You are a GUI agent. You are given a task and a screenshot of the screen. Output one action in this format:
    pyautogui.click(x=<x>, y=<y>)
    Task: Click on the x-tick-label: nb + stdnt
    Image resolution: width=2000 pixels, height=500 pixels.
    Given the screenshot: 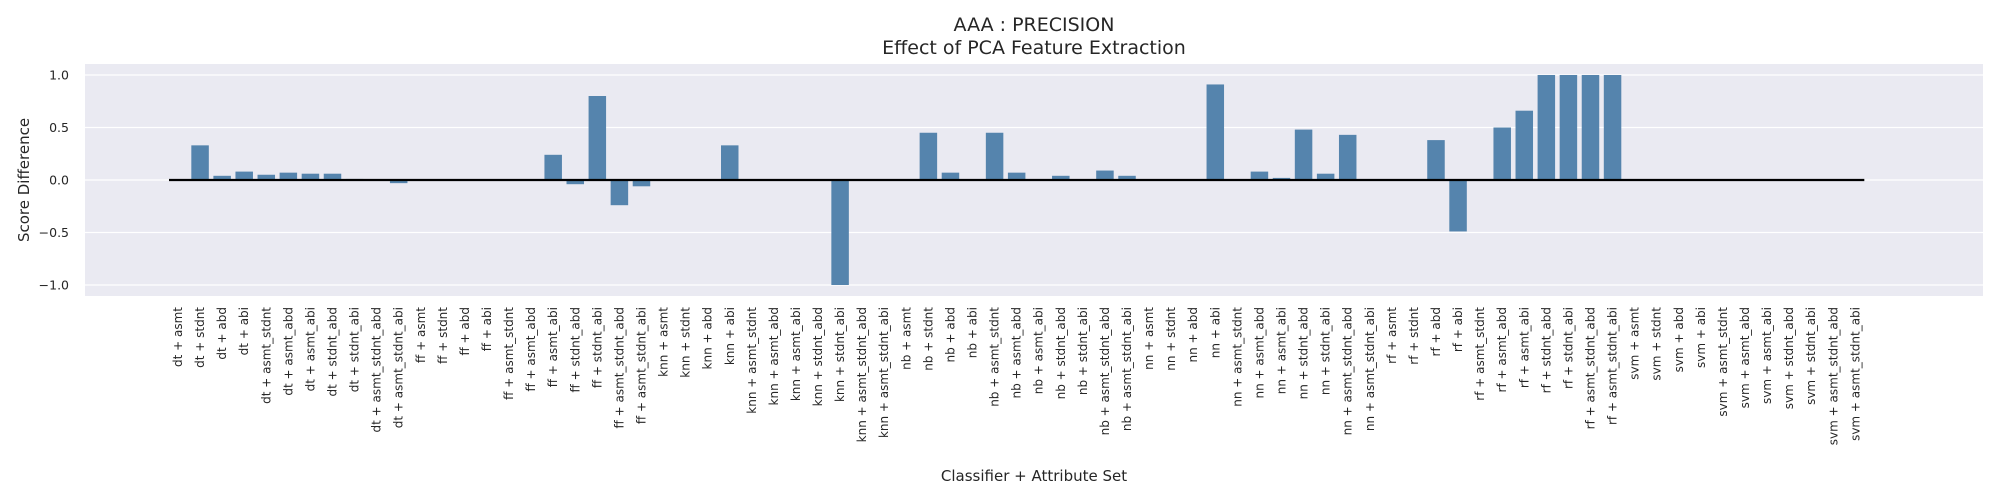 What is the action you would take?
    pyautogui.click(x=928, y=339)
    